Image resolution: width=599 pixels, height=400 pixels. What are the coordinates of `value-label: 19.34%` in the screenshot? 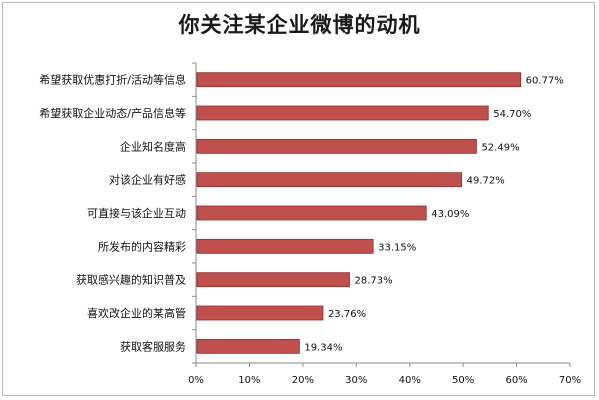 It's located at (323, 347).